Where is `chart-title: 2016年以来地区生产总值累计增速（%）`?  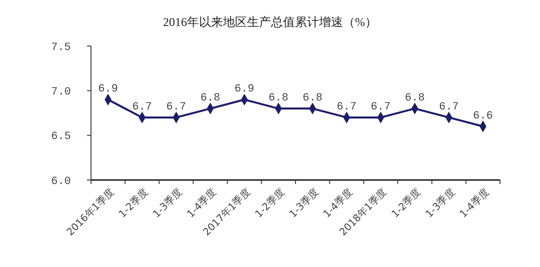
chart-title: 2016年以来地区生产总值累计增速（%） is located at coordinates (270, 22).